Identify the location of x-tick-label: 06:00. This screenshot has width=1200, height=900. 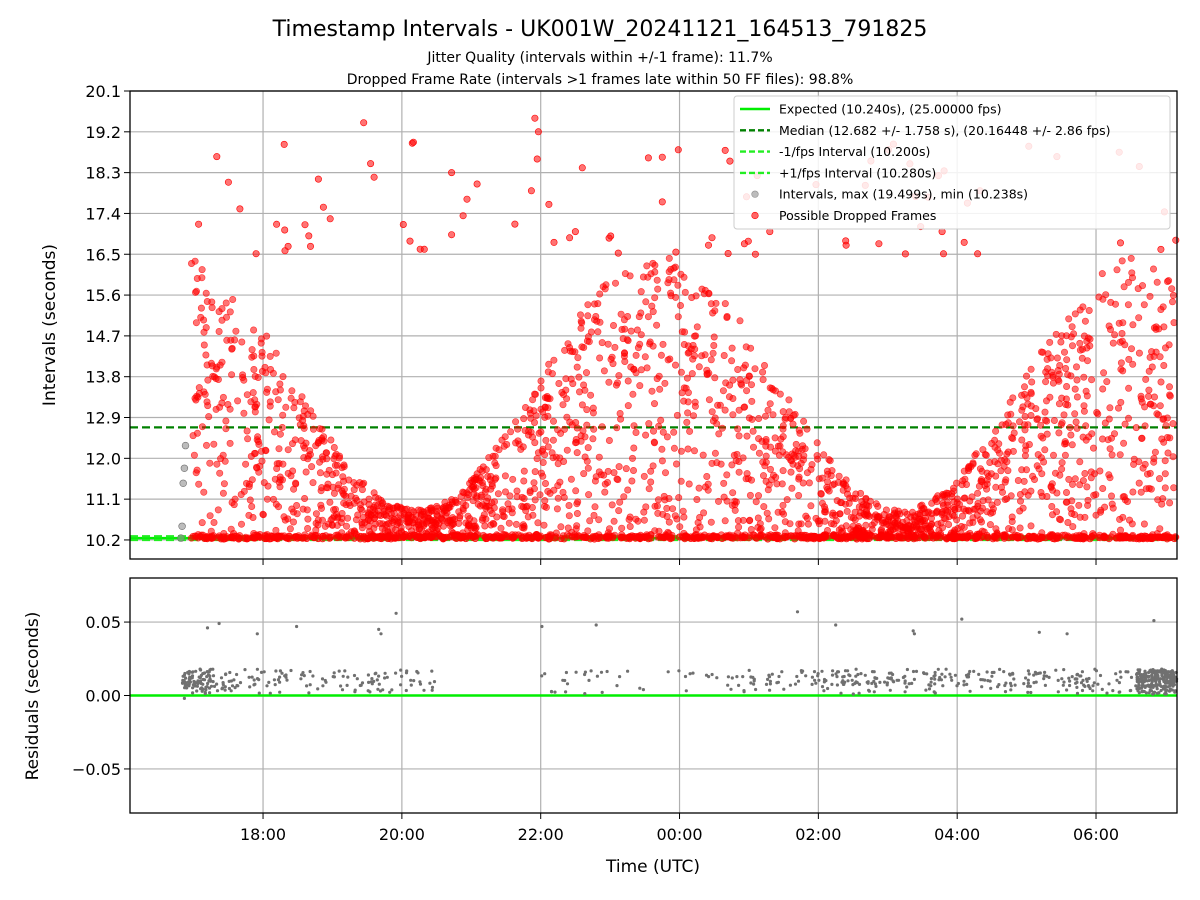
(1096, 834).